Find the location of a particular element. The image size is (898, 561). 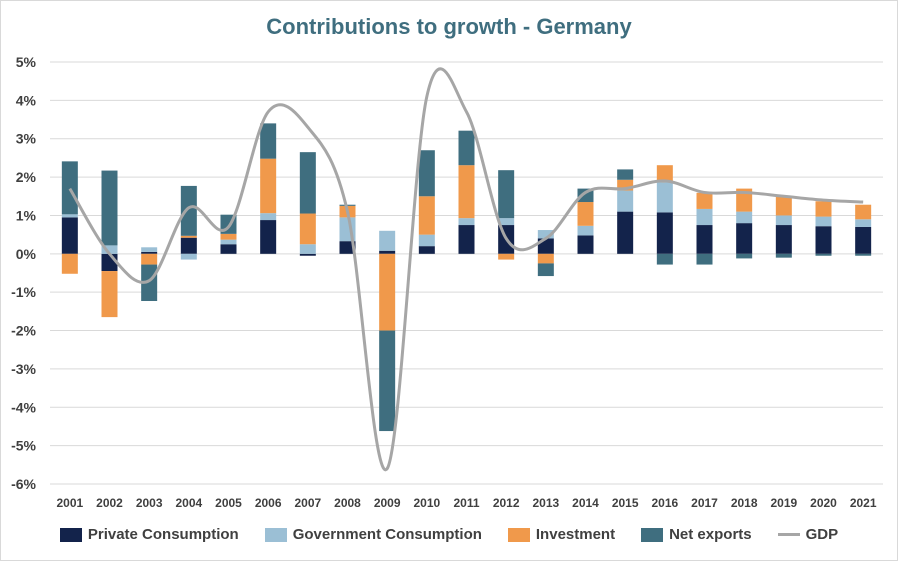

x-tick-label: 2001 is located at coordinates (69, 503).